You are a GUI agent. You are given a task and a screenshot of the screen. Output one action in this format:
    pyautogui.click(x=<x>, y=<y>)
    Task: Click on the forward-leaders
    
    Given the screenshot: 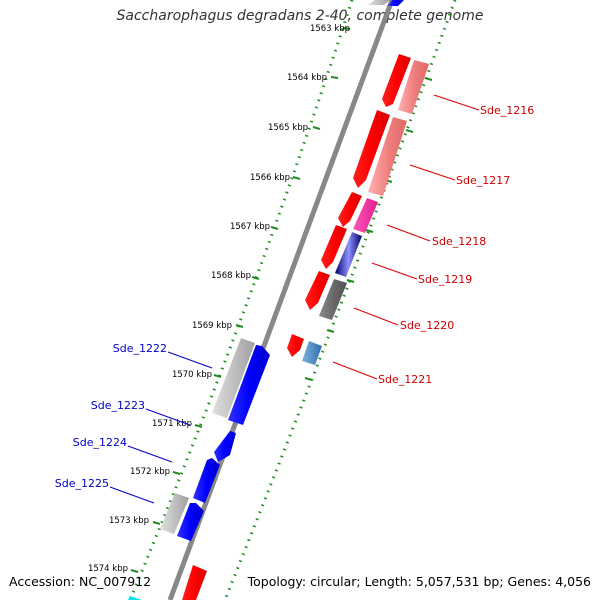 What is the action you would take?
    pyautogui.click(x=406, y=237)
    